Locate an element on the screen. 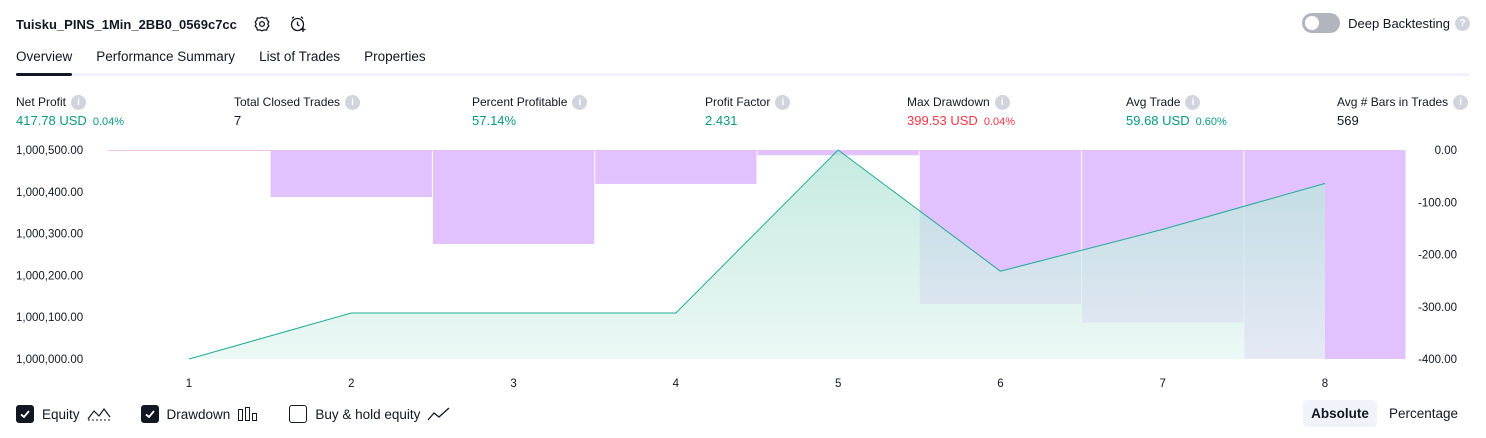  metric-value: 59.68 USD is located at coordinates (1158, 120).